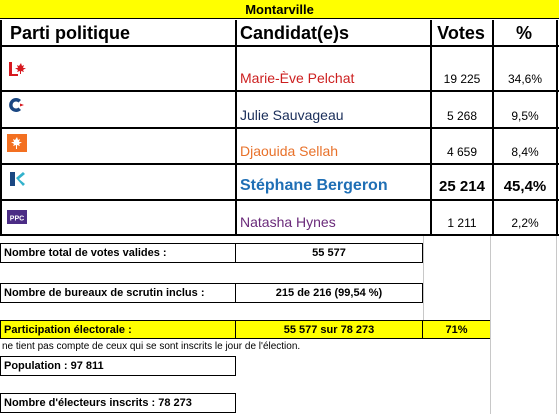  What do you see at coordinates (457, 329) in the screenshot?
I see `turnout-percent: 71%` at bounding box center [457, 329].